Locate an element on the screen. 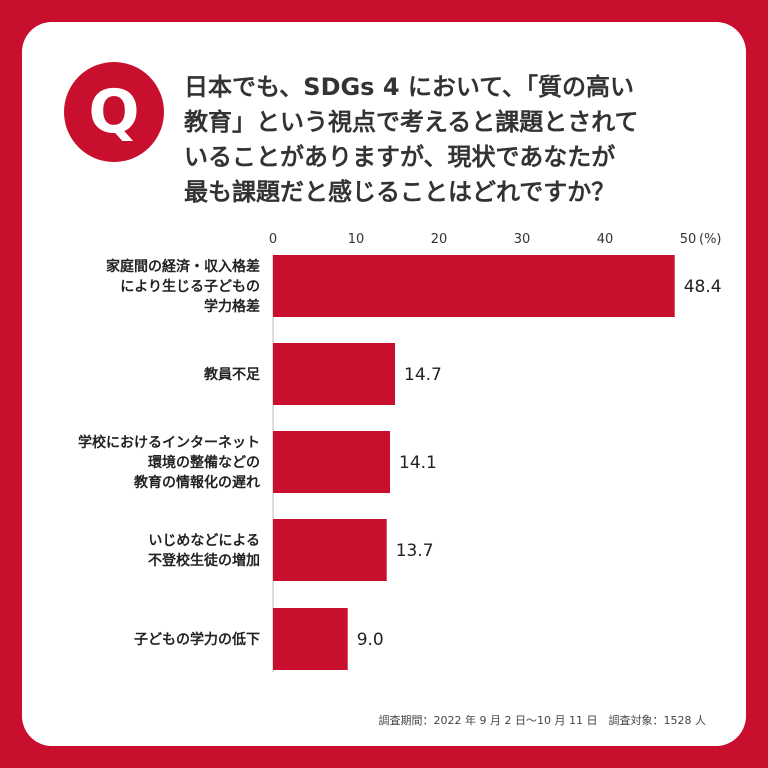 Image resolution: width=768 pixels, height=768 pixels. x-tick-label: 10 is located at coordinates (356, 239).